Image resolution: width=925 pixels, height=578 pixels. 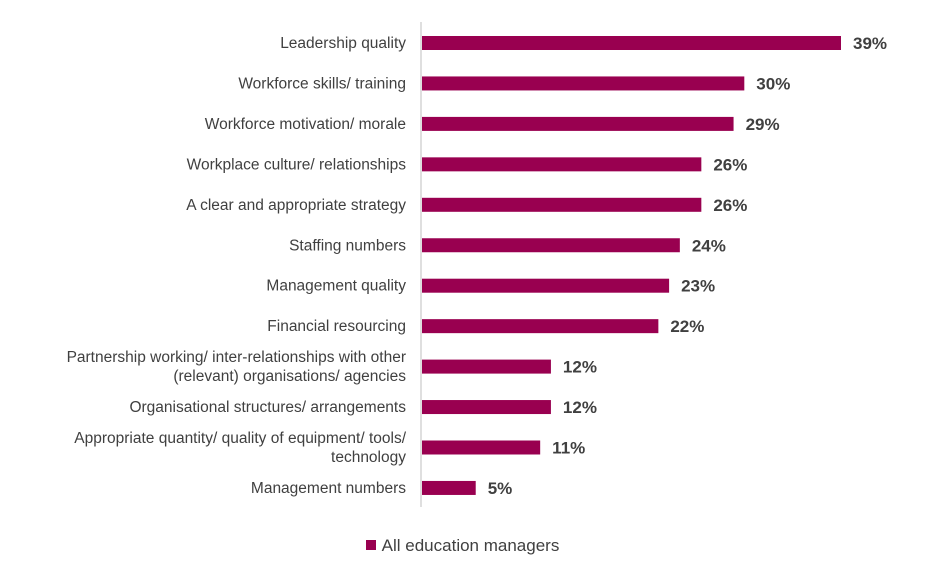 I want to click on legend: All education managers, so click(x=462, y=546).